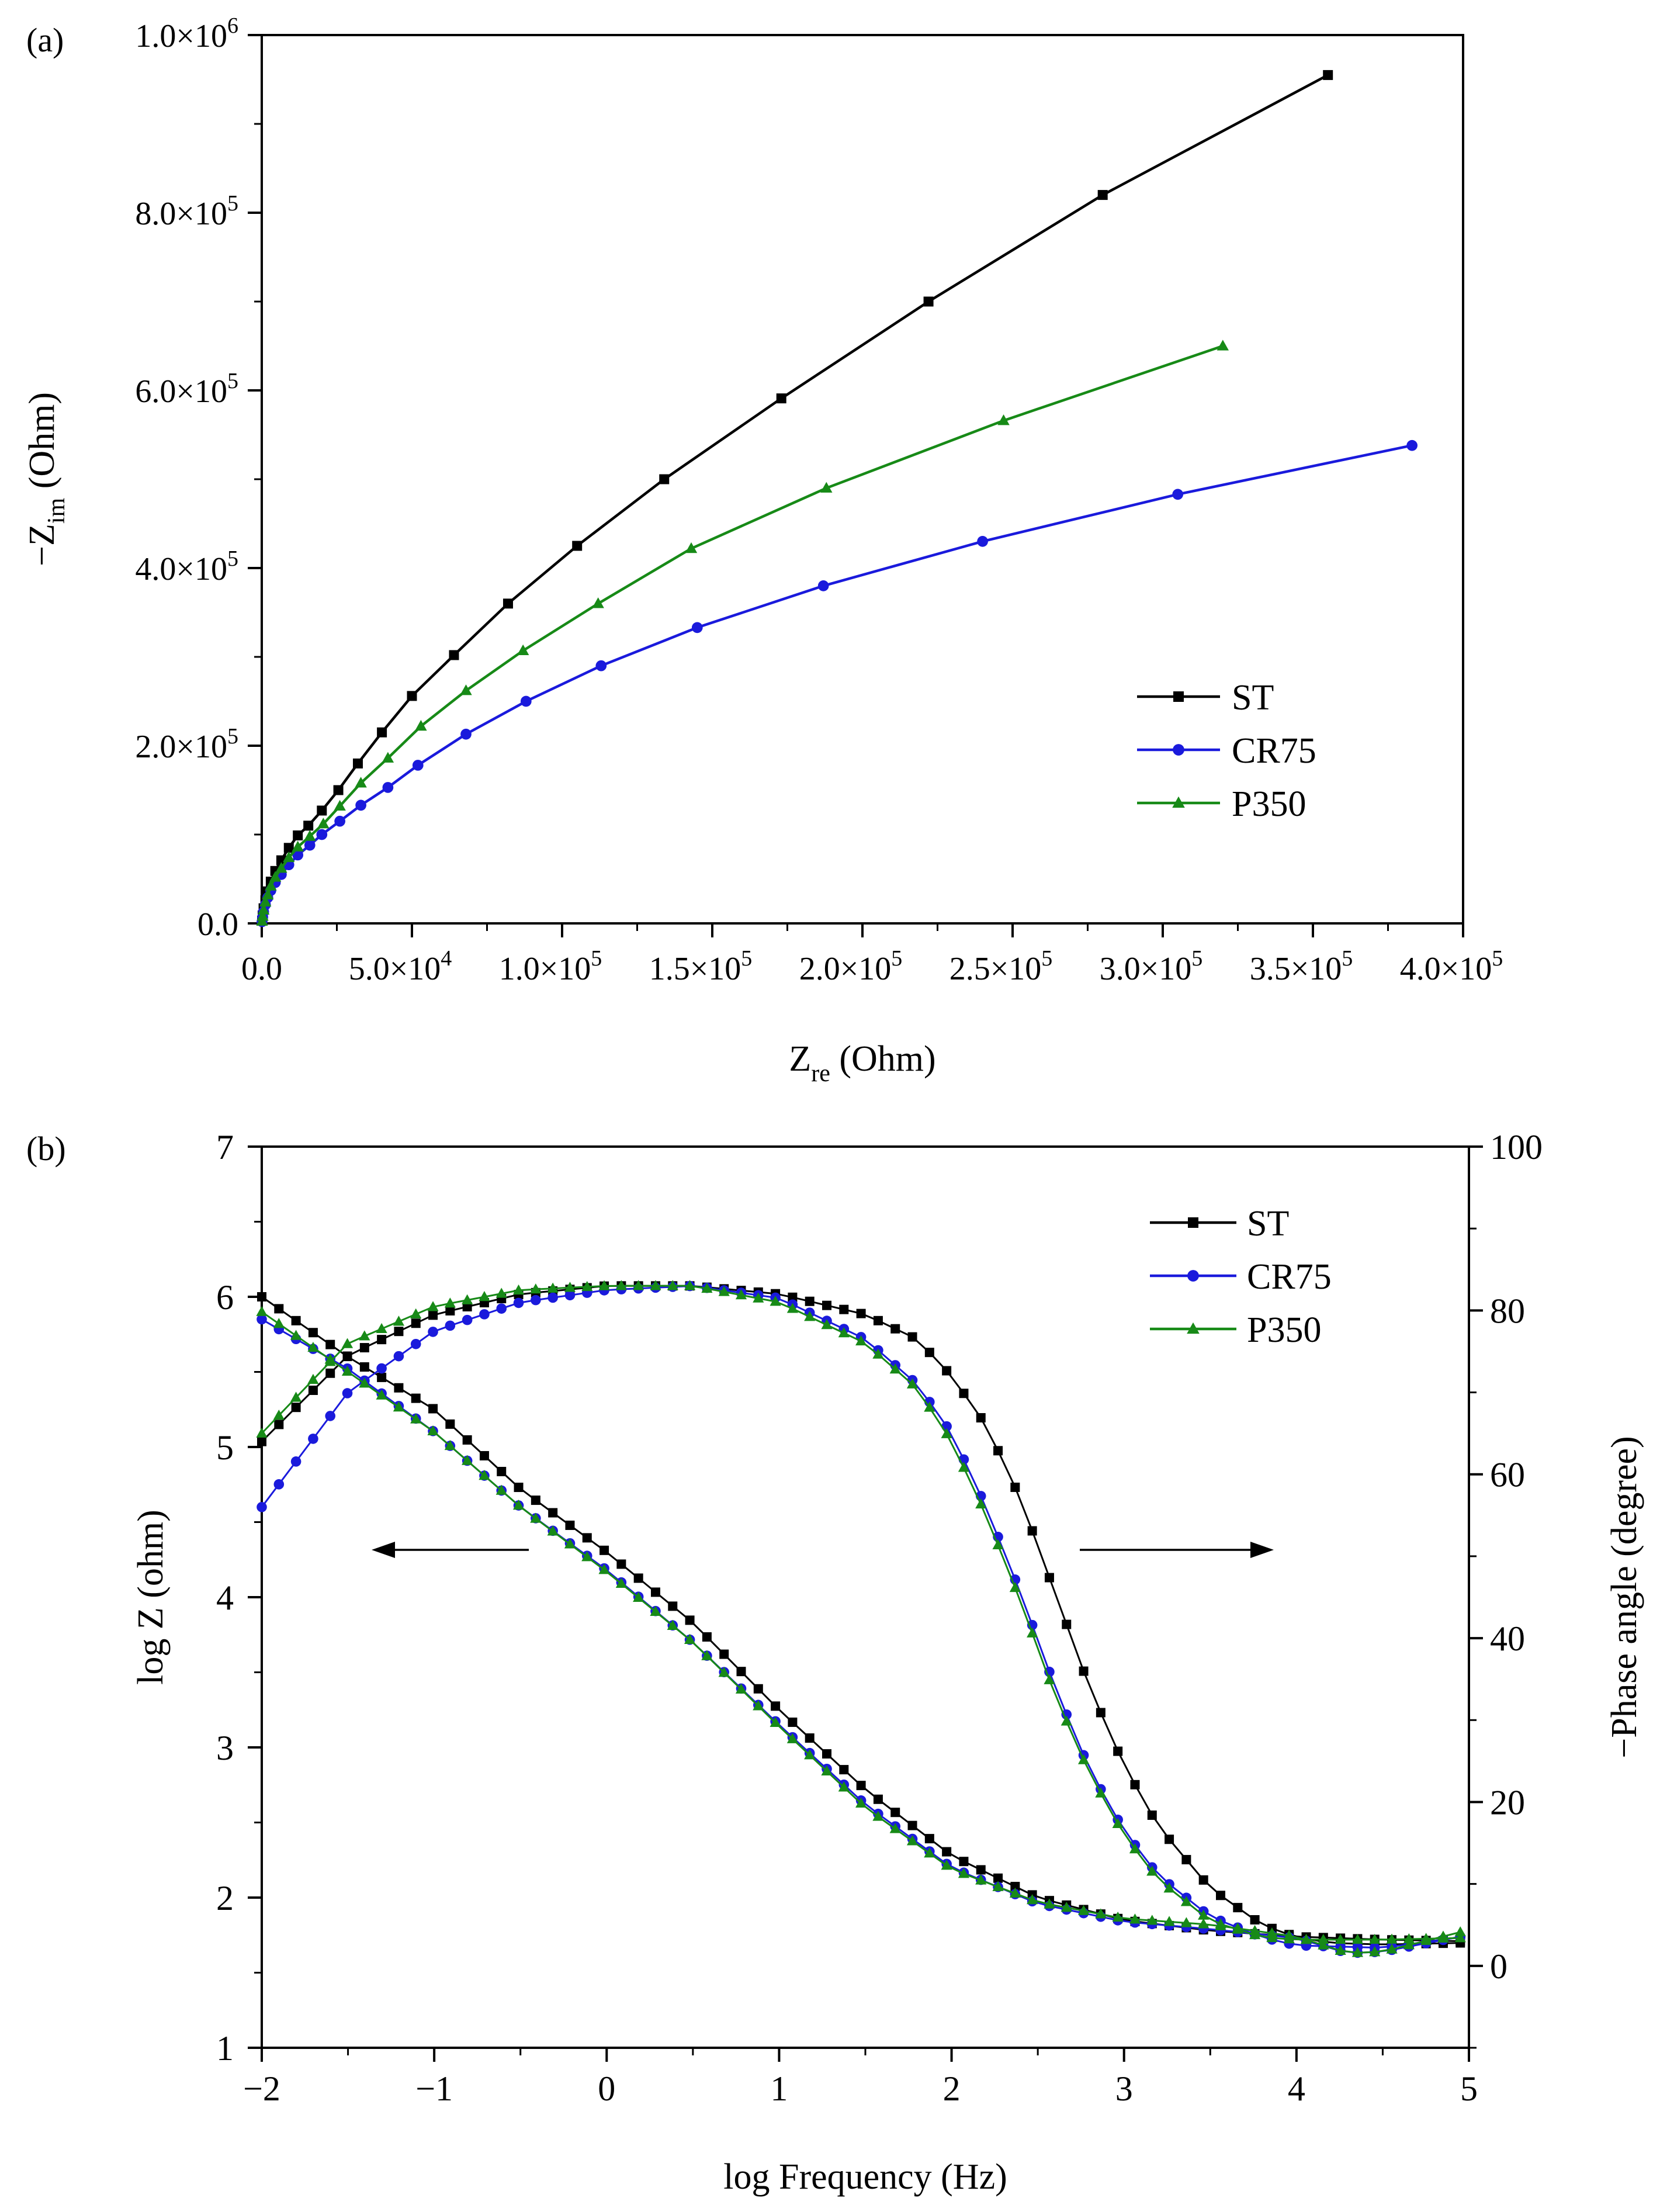  I want to click on y-tick-label: 2, so click(225, 1898).